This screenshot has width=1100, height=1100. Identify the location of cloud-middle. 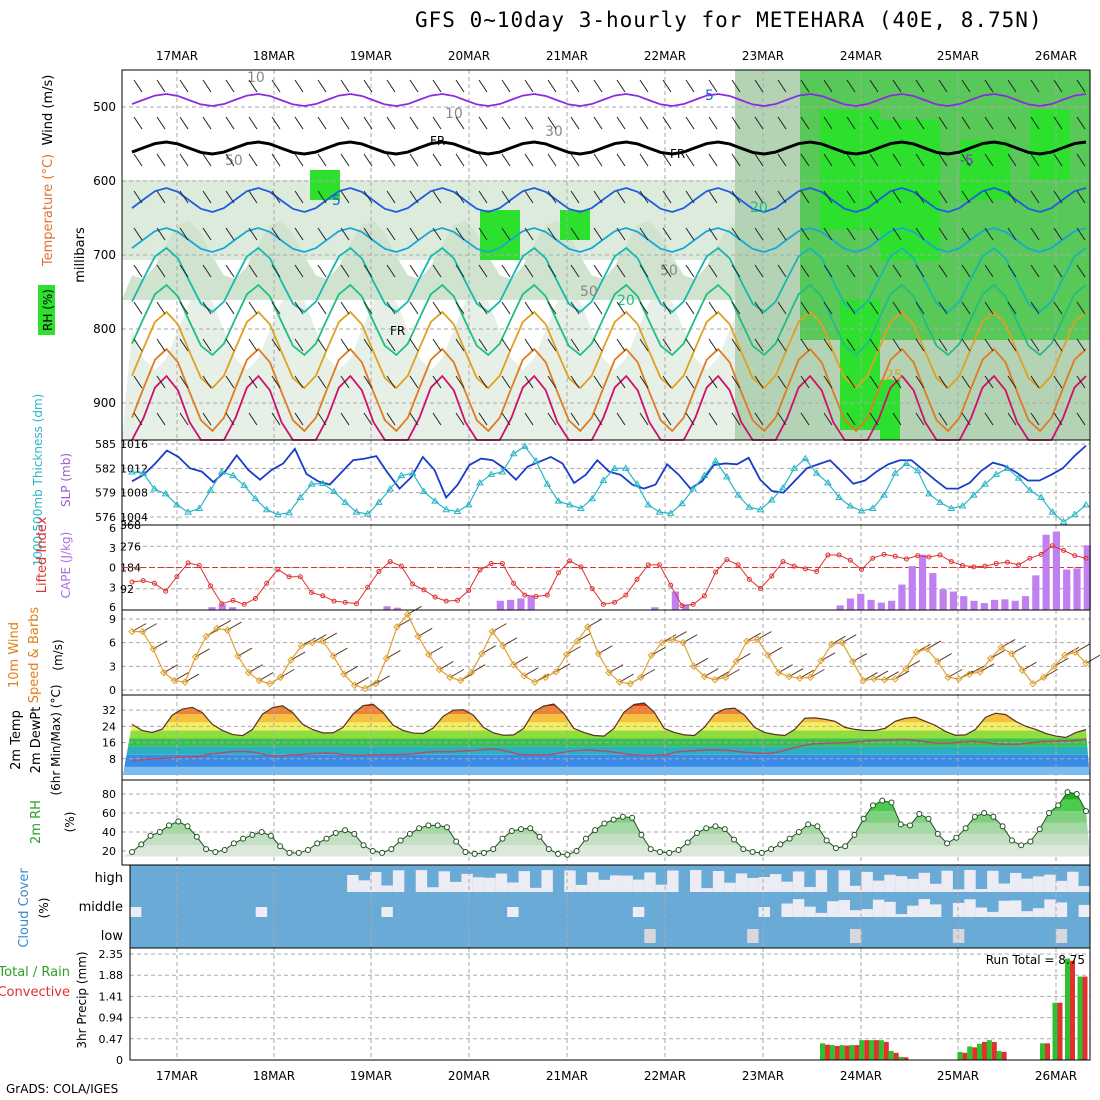
(856, 913).